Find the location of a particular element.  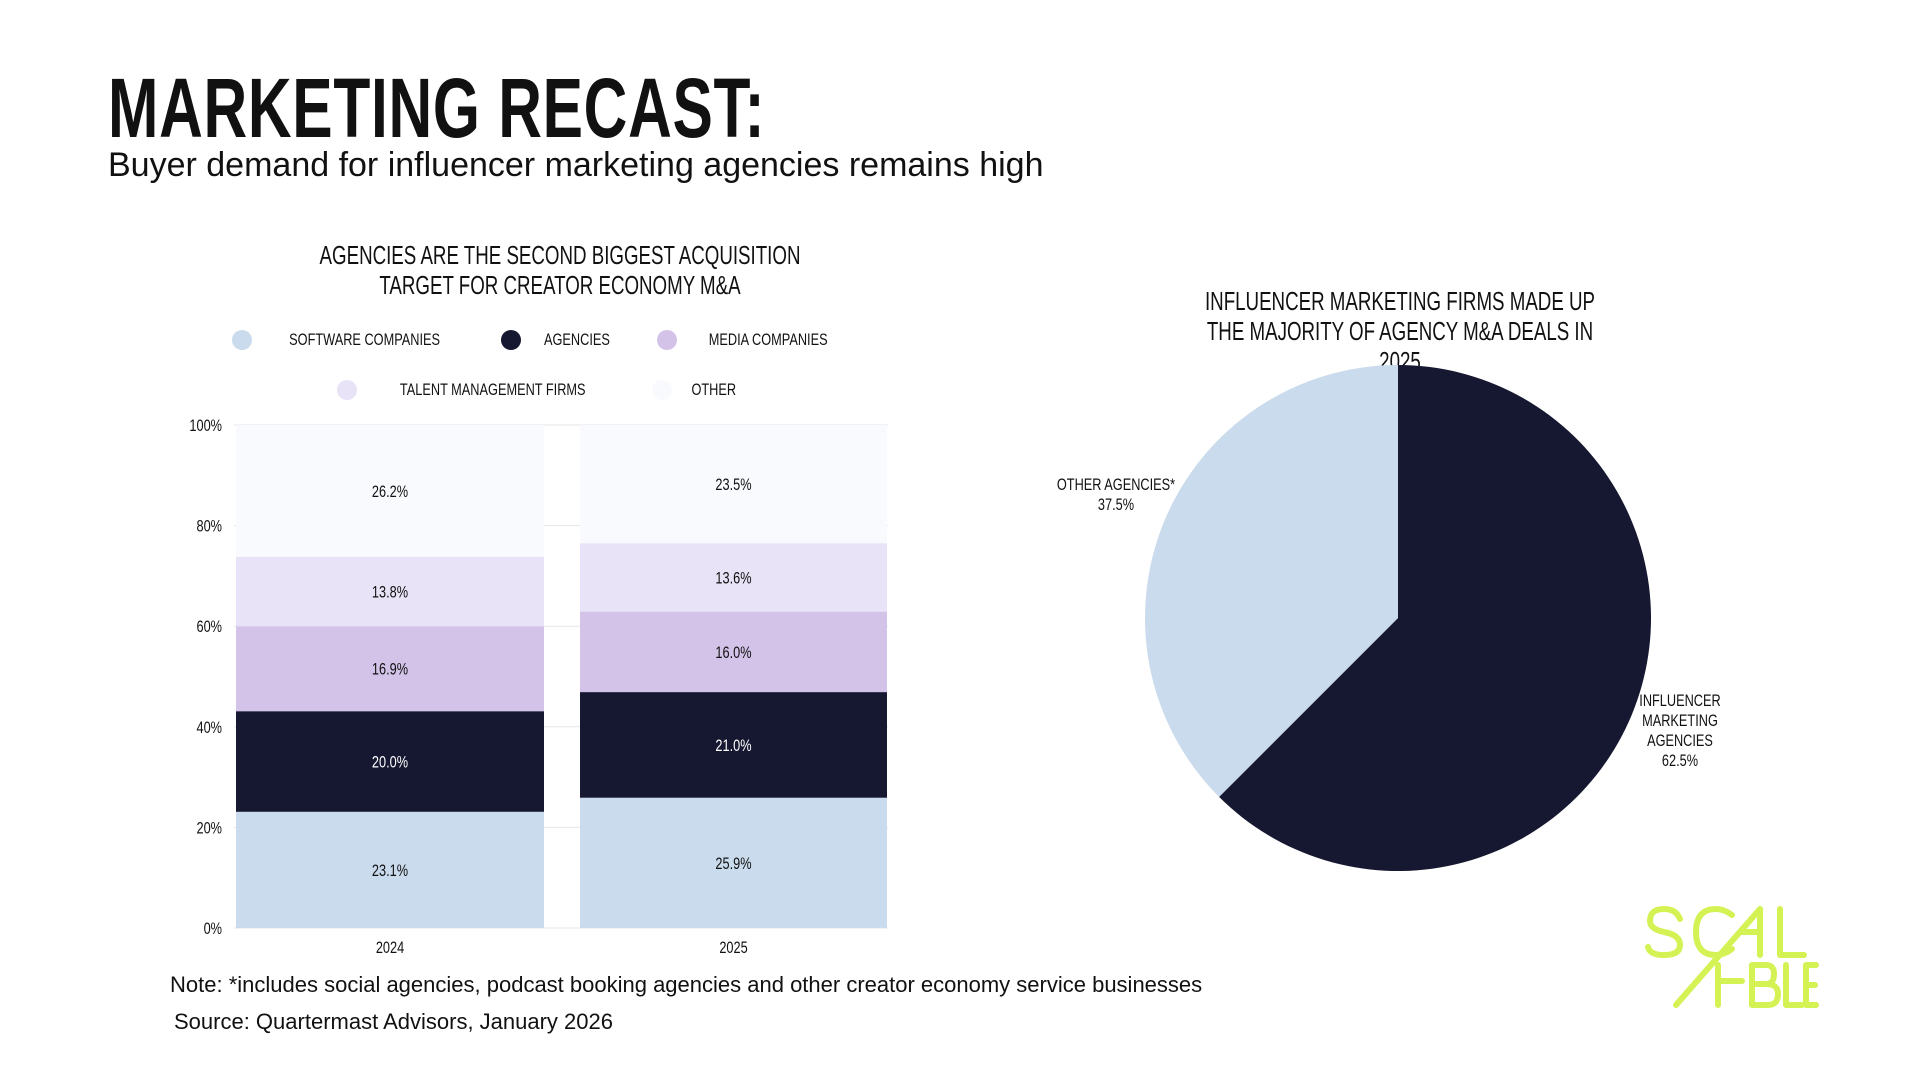

bar-data-label: 21.0% is located at coordinates (733, 745).